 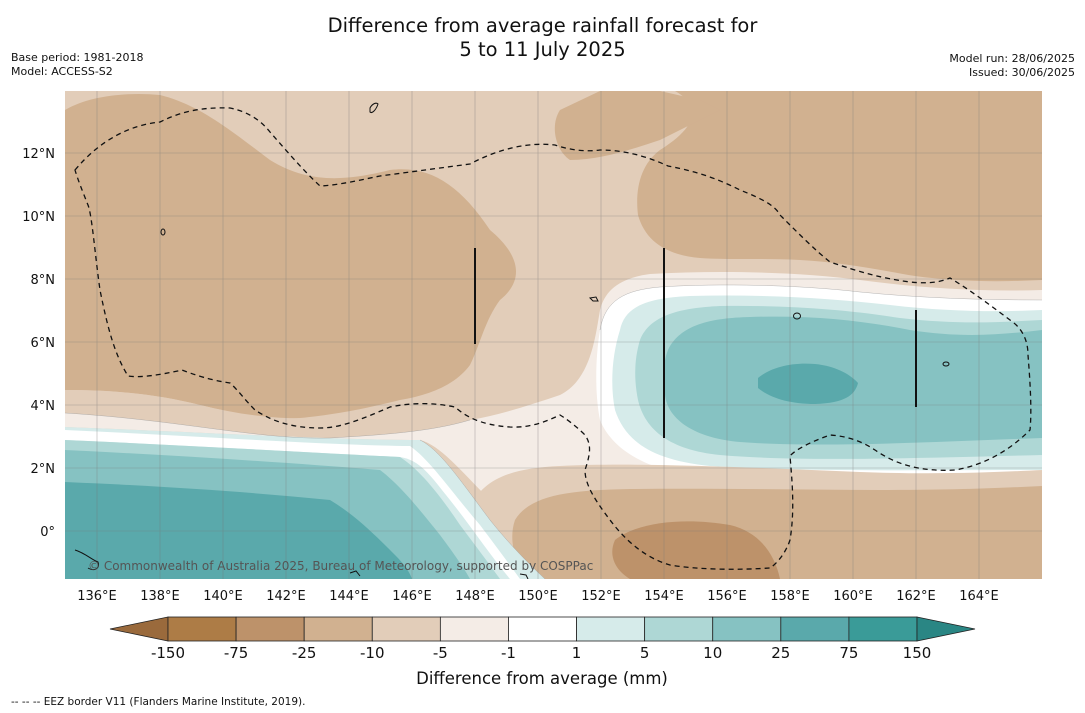 I want to click on north-east-dry-region, so click(x=839, y=186).